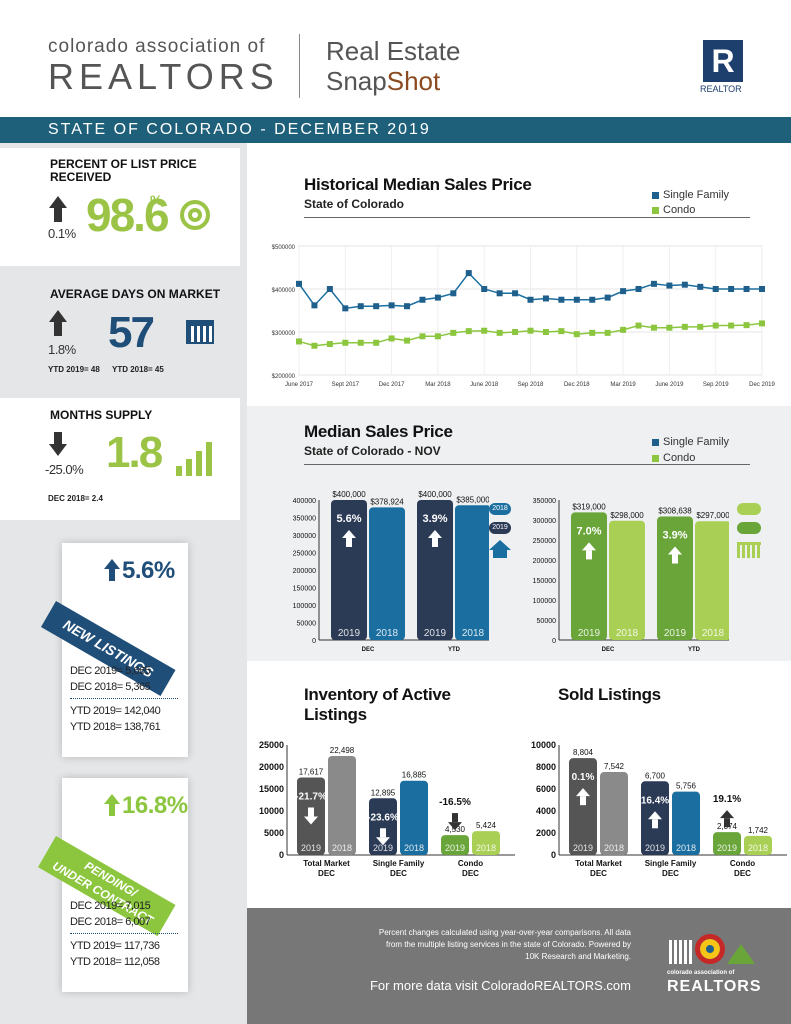 The height and width of the screenshot is (1024, 791). What do you see at coordinates (670, 873) in the screenshot?
I see `sold-category-label: DEC` at bounding box center [670, 873].